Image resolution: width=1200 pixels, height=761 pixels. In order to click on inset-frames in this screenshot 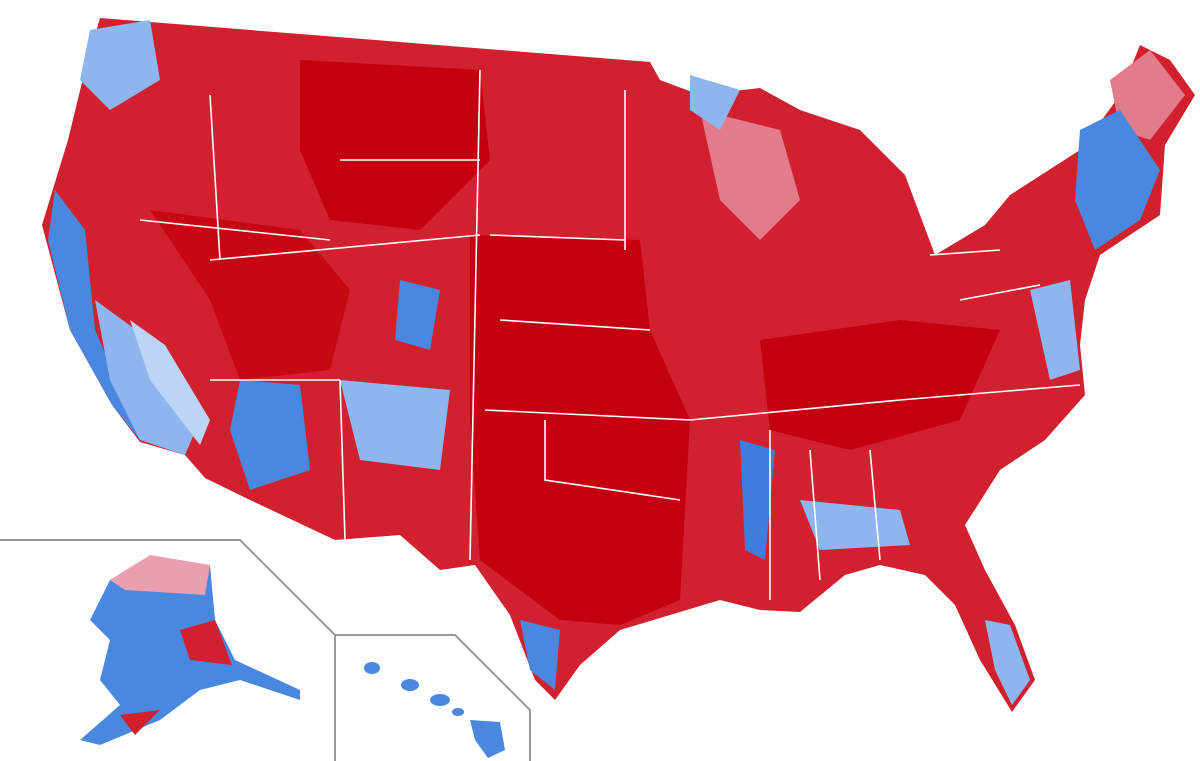, I will do `click(265, 650)`.